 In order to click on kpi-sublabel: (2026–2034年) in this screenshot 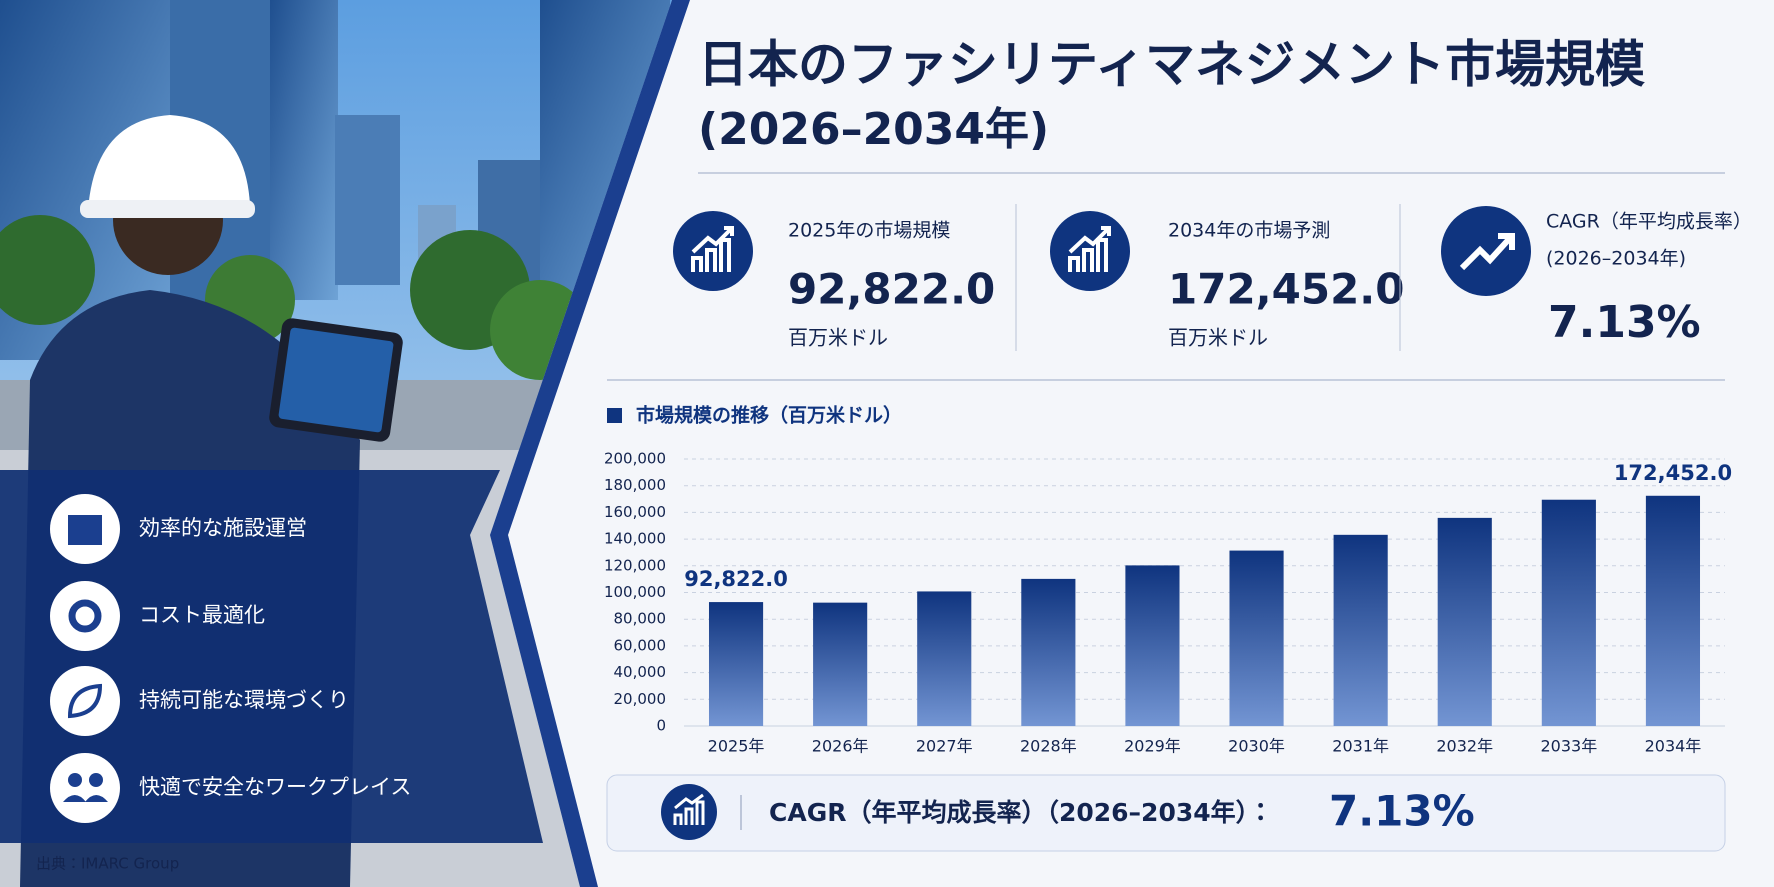, I will do `click(1616, 259)`.